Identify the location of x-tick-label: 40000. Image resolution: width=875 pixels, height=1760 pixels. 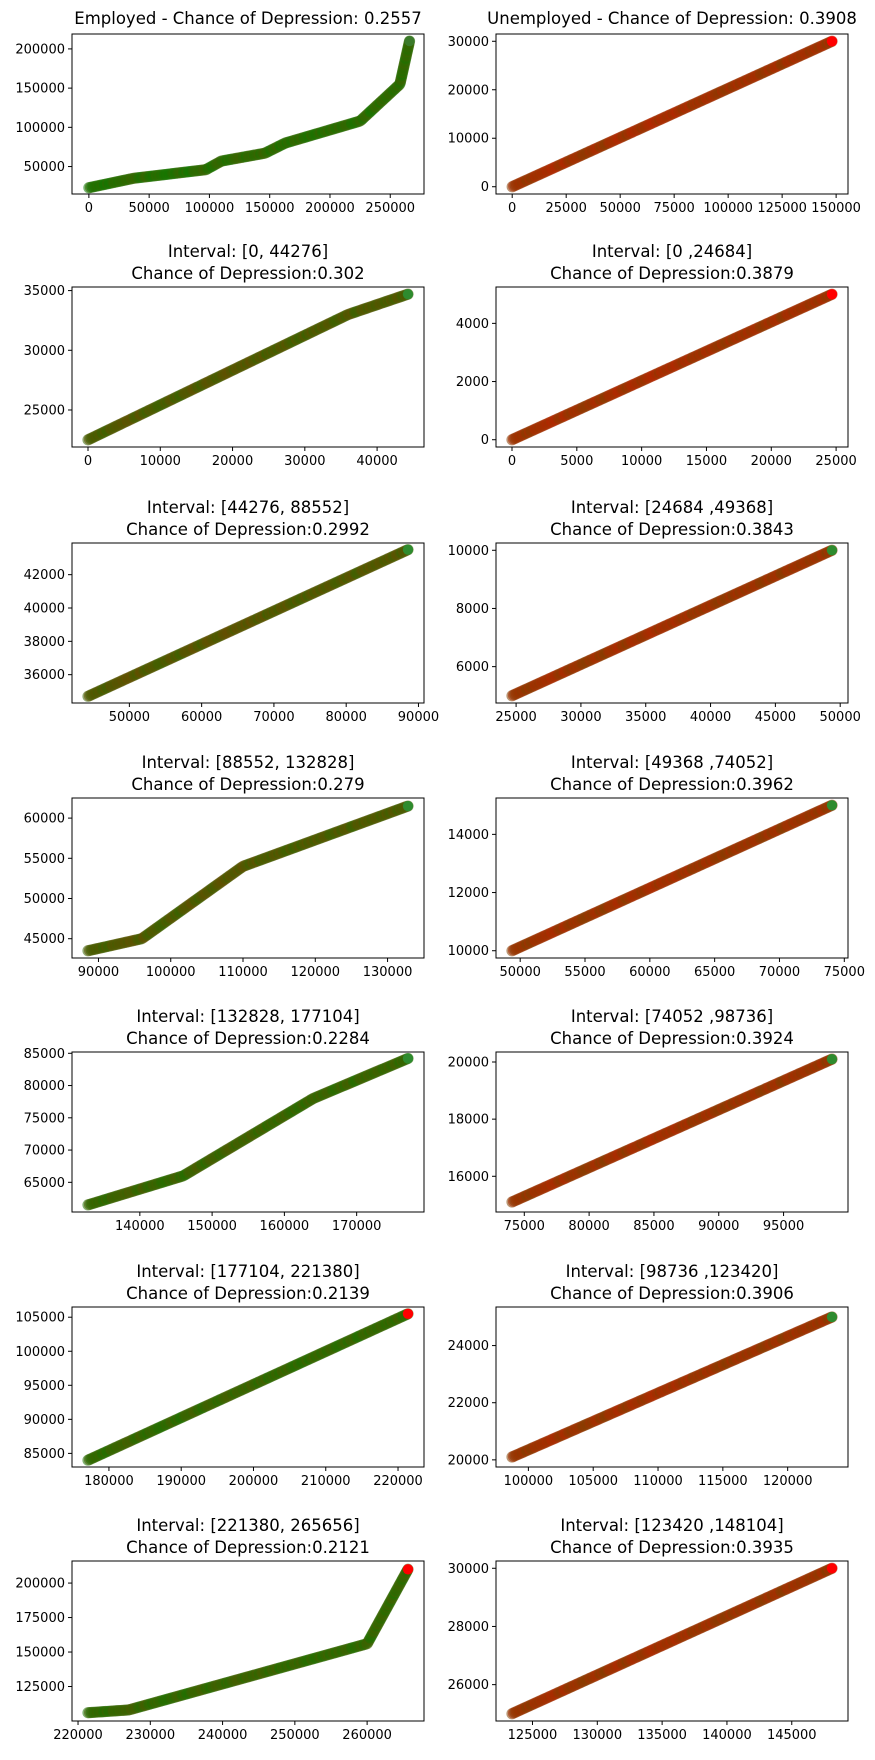
(710, 717).